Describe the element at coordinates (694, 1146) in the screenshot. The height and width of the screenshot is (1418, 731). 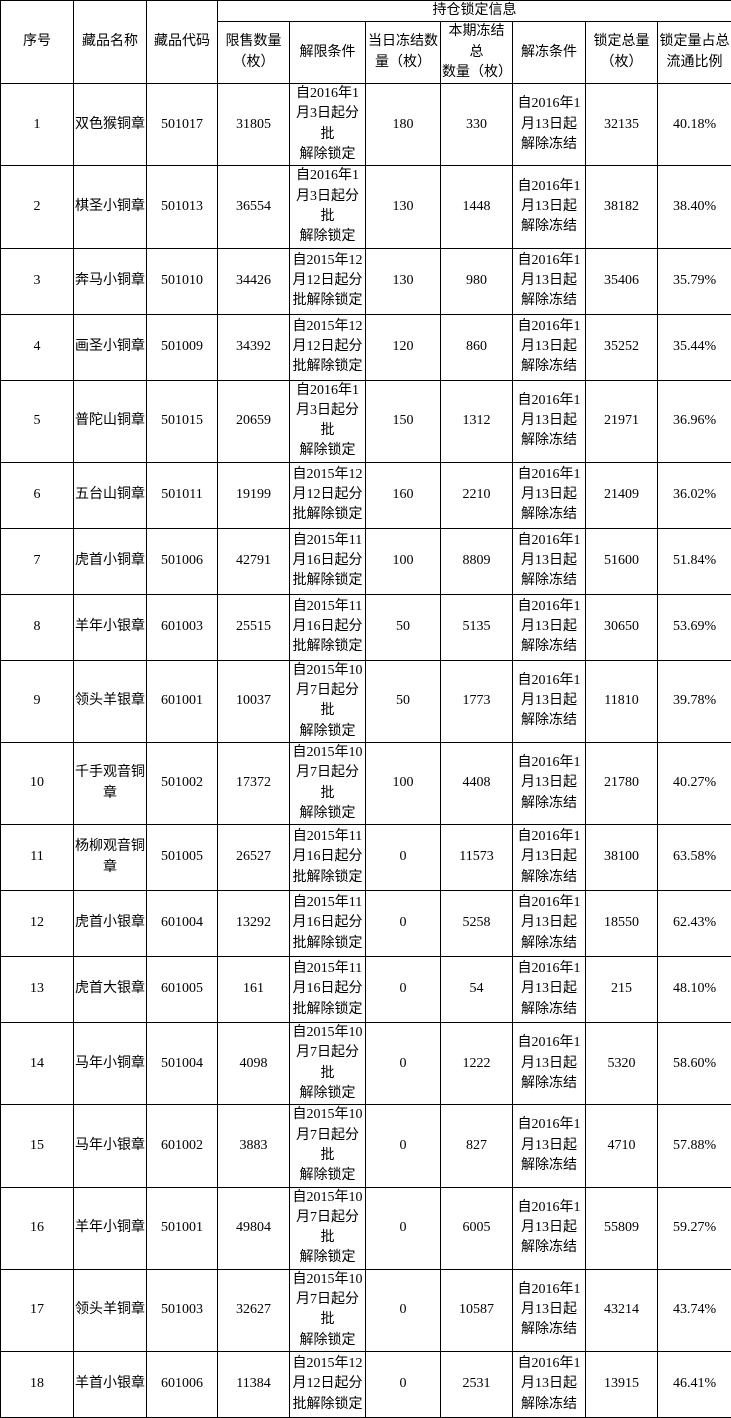
I see `table-cell: 57.88%` at that location.